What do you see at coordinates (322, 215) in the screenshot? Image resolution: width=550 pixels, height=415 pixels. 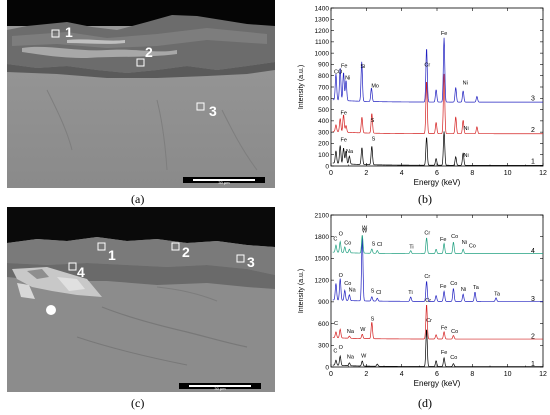 I see `y-tick-label: 2100` at bounding box center [322, 215].